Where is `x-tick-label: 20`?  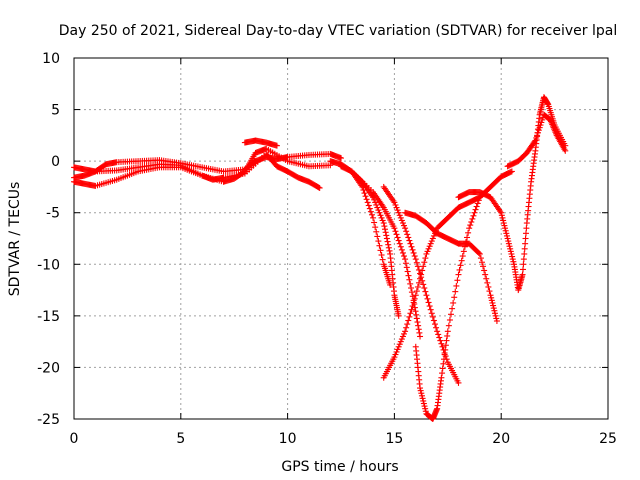
x-tick-label: 20 is located at coordinates (501, 439).